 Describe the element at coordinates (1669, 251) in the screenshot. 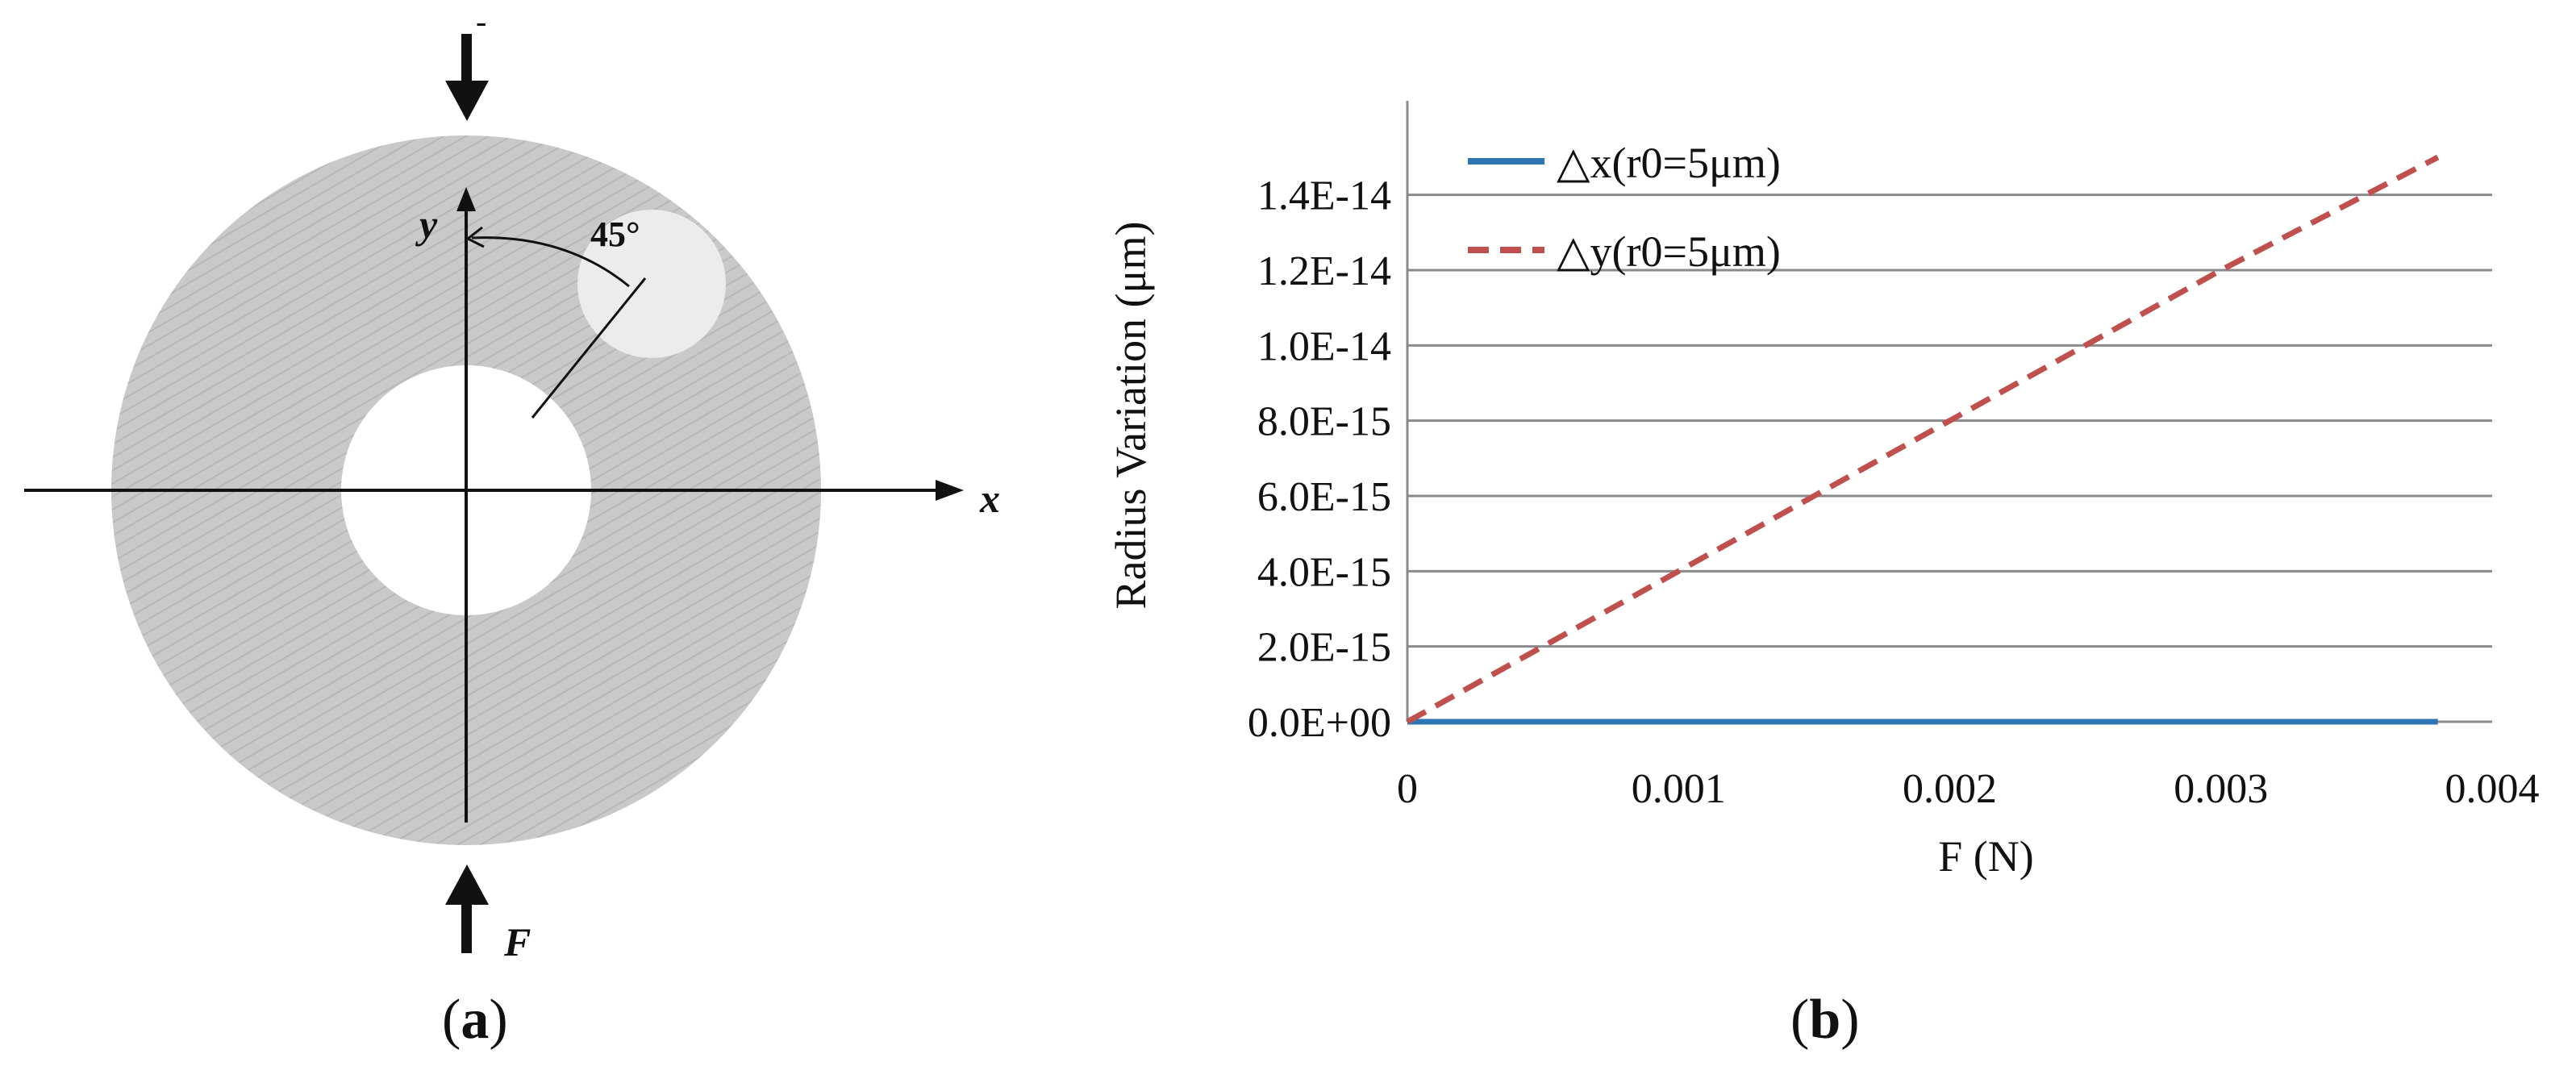

I see `legend-label-2: △y(r0=5μm)` at that location.